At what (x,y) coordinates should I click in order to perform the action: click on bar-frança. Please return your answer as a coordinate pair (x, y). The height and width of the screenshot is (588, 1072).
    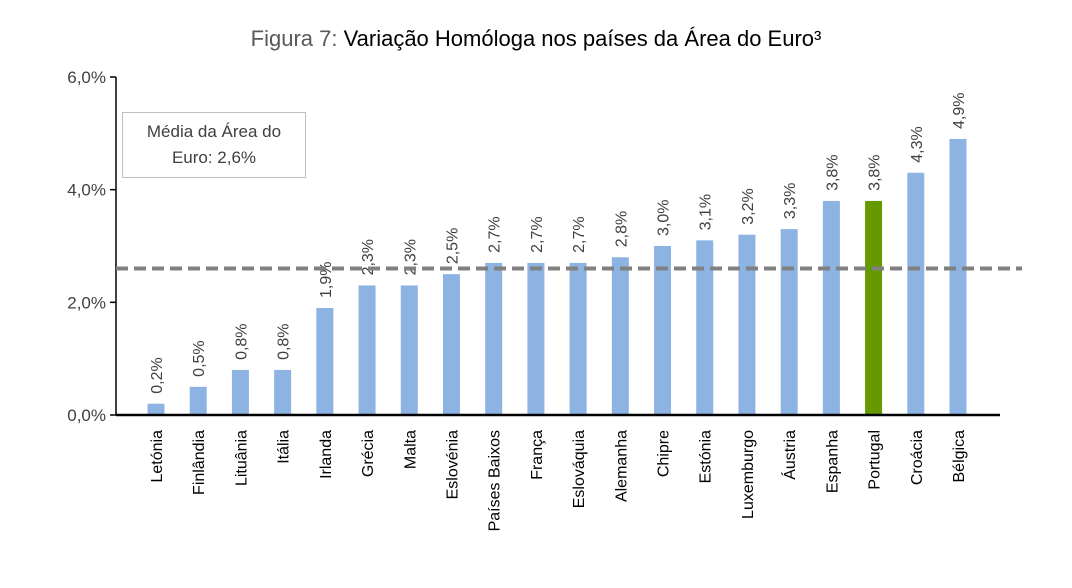
    Looking at the image, I should click on (536, 338).